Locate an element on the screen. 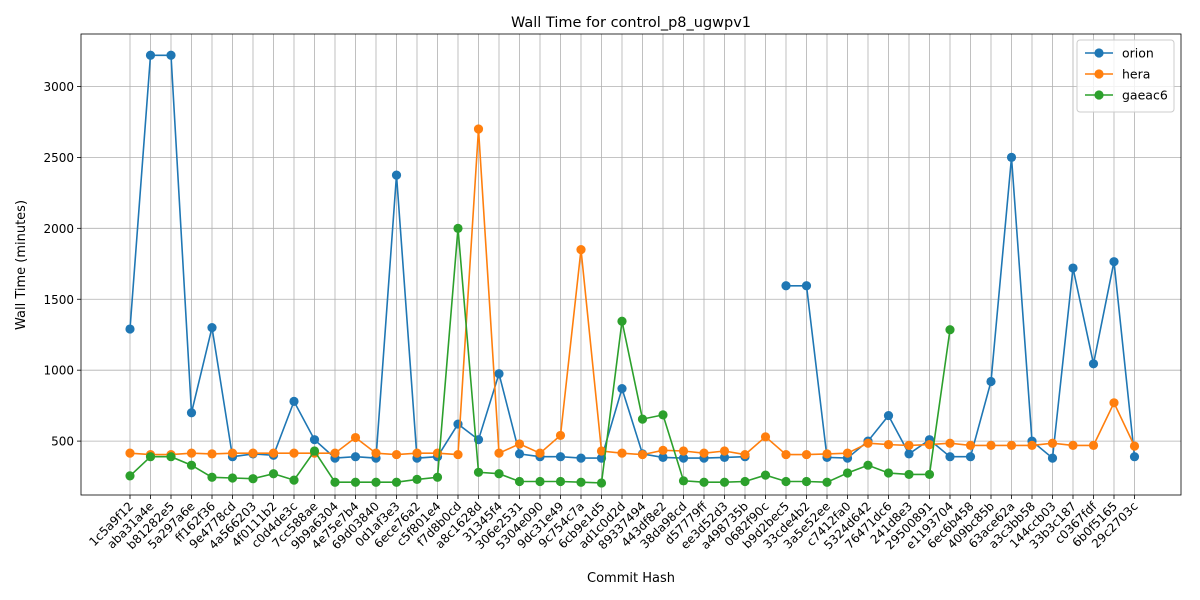  y-axis: 500 1000 1500 2000 2500 3000 is located at coordinates (62, 264).